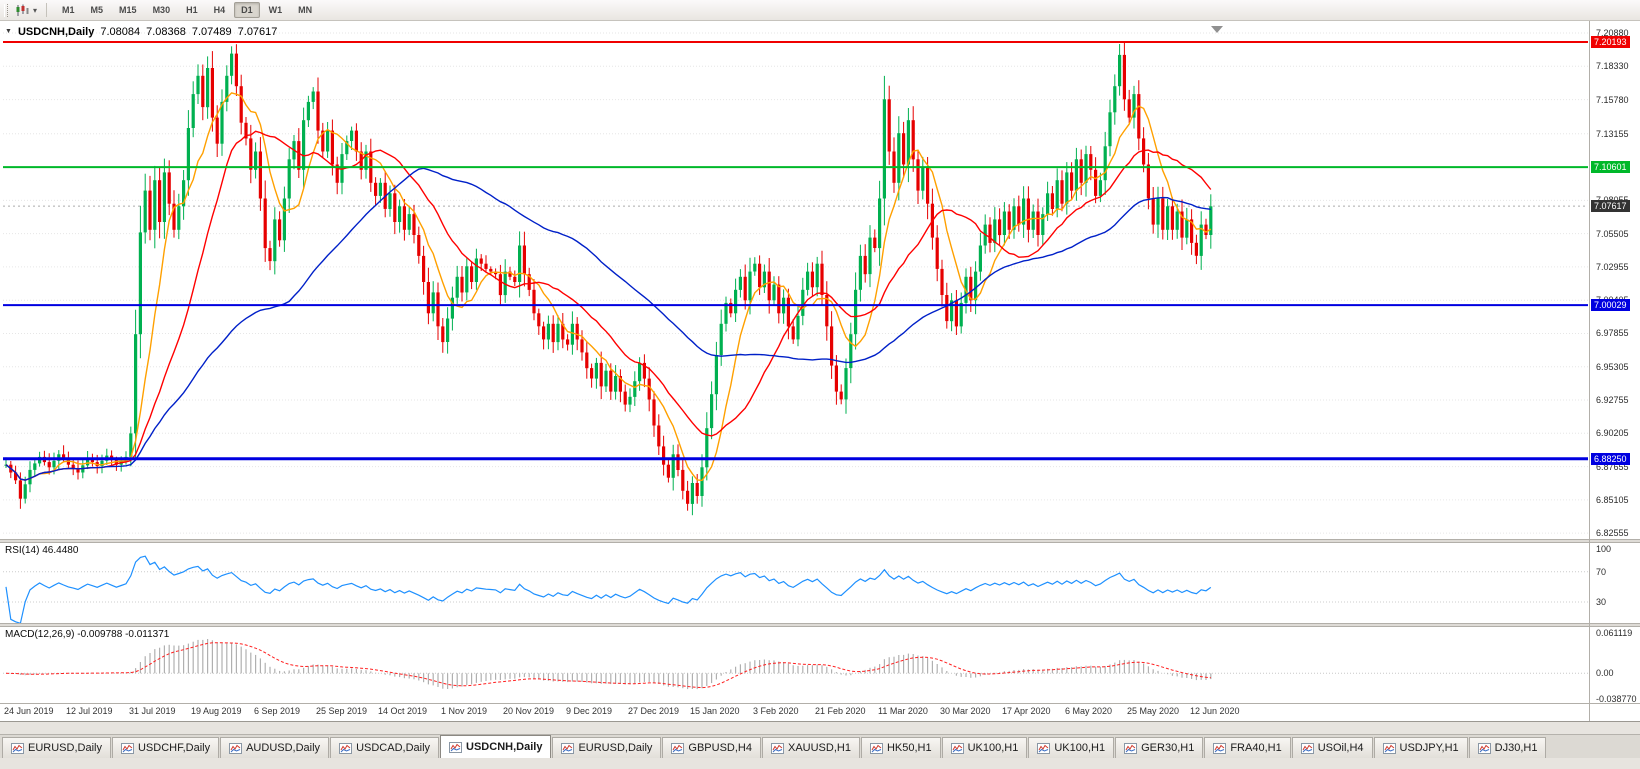 The image size is (1640, 769). I want to click on timeframe-button-m15: M15, so click(128, 10).